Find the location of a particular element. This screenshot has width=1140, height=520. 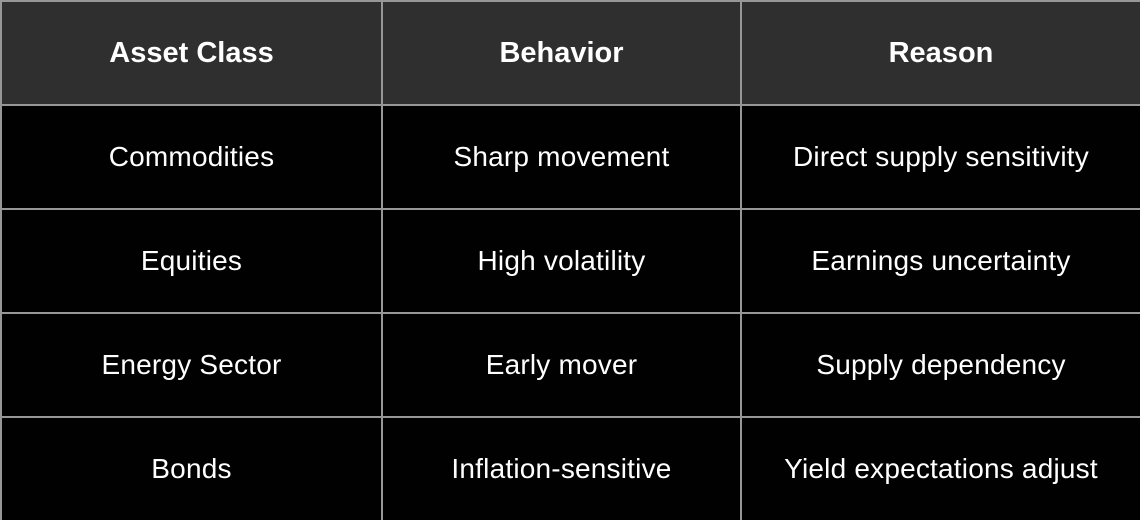

cell-behavior: Sharp movement is located at coordinates (561, 157).